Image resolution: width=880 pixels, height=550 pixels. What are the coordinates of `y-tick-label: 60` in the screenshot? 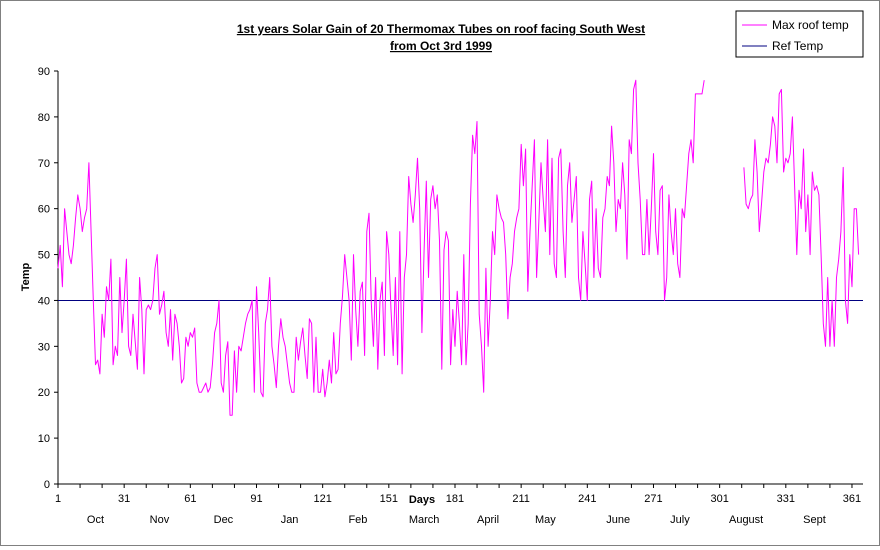 It's located at (44, 210).